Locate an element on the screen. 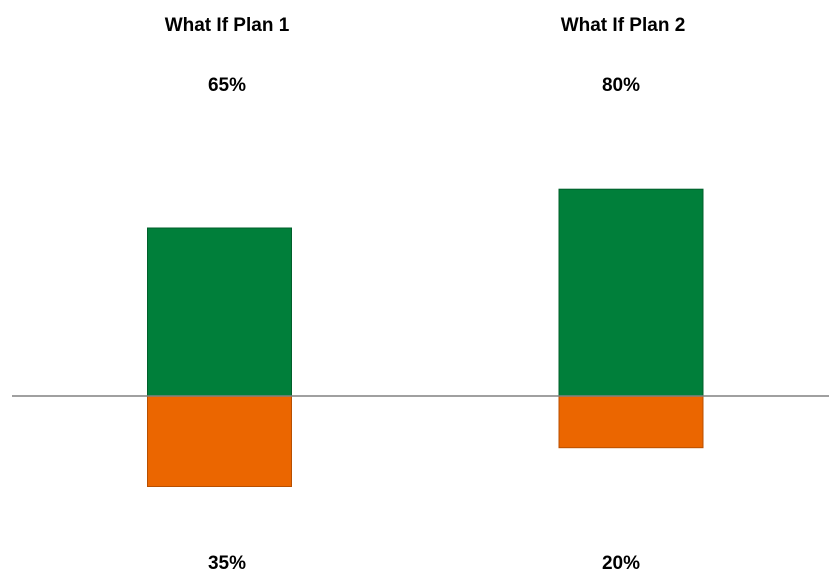  top-value-labels: 65% 80% is located at coordinates (424, 85).